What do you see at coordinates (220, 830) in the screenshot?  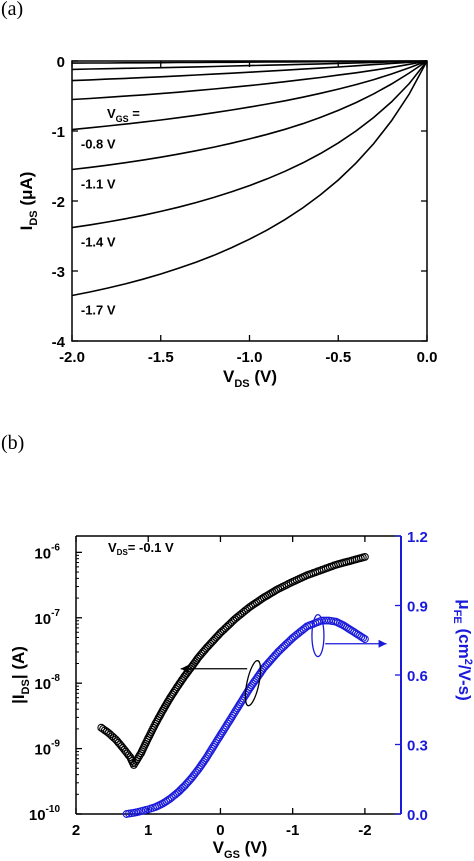 I see `x-tick-label-b: 0` at bounding box center [220, 830].